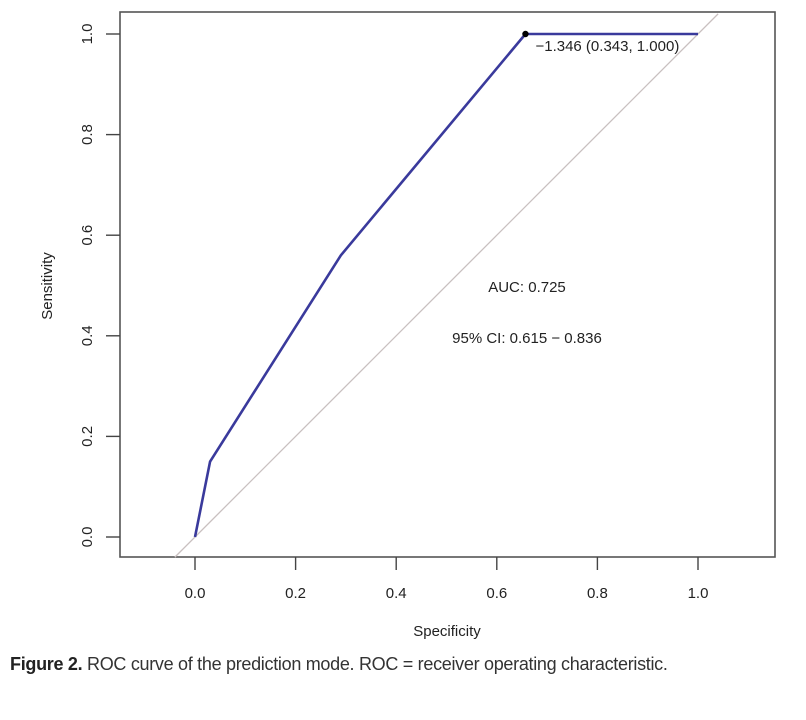 The height and width of the screenshot is (720, 806). Describe the element at coordinates (607, 46) in the screenshot. I see `highlight-label: −1.346 (0.343, 1.000)` at that location.